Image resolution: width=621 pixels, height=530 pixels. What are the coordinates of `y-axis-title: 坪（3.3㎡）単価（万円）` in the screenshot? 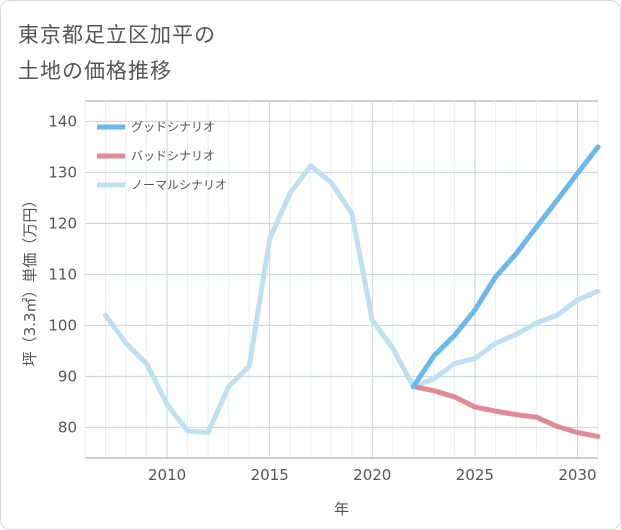 It's located at (30, 280).